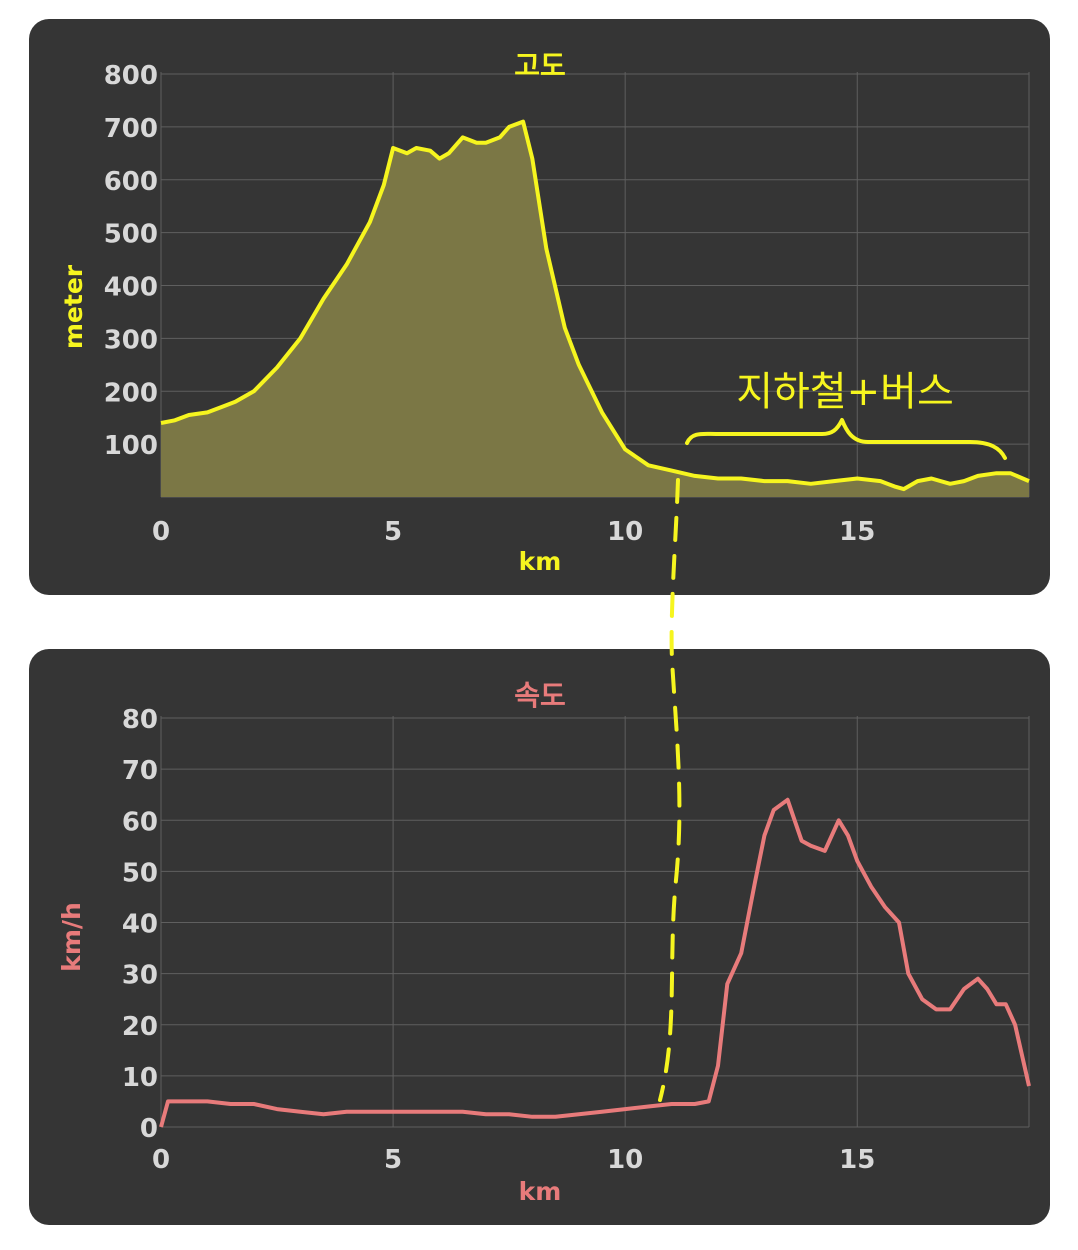 The width and height of the screenshot is (1078, 1250). I want to click on annotation-dashed-connector, so click(670, 790).